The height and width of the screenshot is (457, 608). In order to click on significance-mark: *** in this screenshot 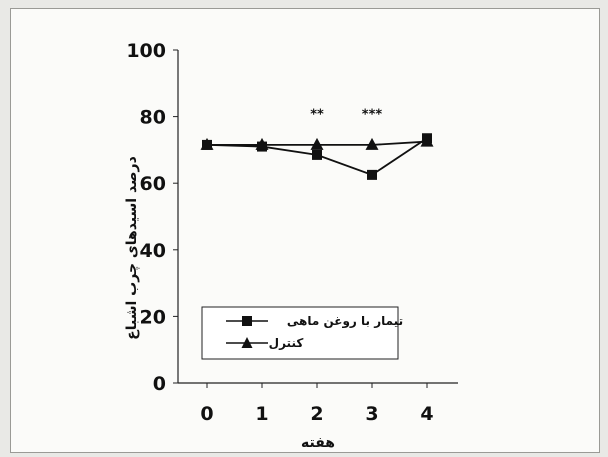, I will do `click(372, 115)`.